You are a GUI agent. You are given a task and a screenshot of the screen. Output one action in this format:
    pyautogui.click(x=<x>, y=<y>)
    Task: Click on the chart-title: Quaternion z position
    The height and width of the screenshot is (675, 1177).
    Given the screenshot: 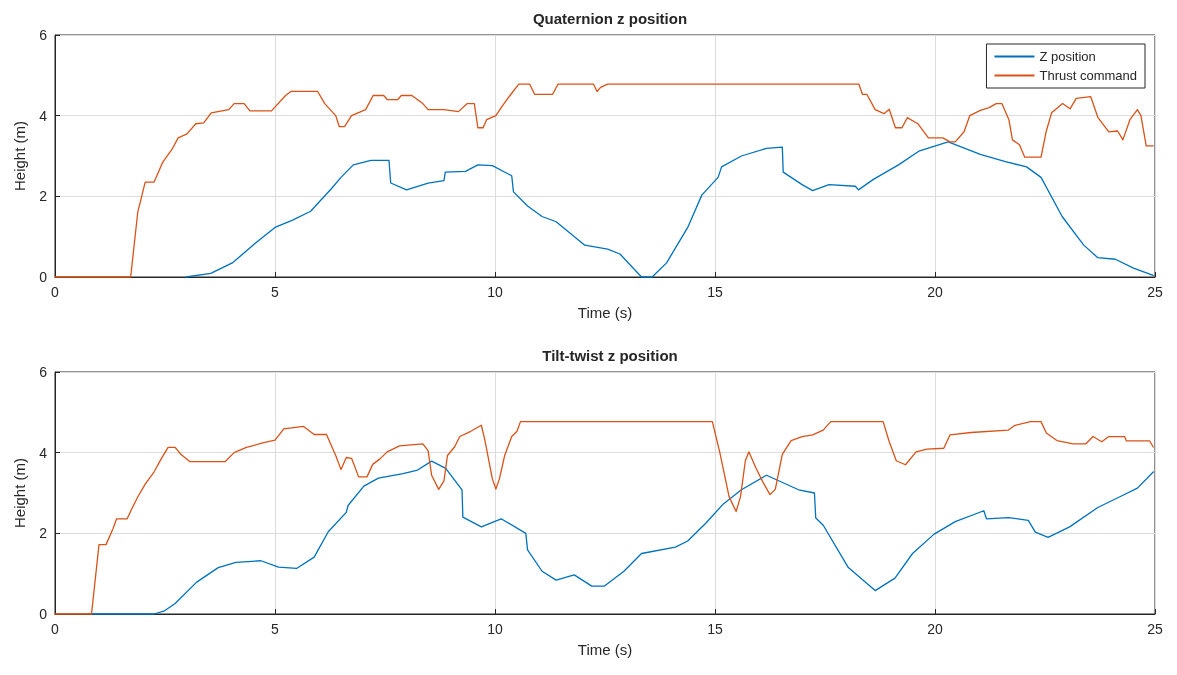 What is the action you would take?
    pyautogui.click(x=610, y=18)
    